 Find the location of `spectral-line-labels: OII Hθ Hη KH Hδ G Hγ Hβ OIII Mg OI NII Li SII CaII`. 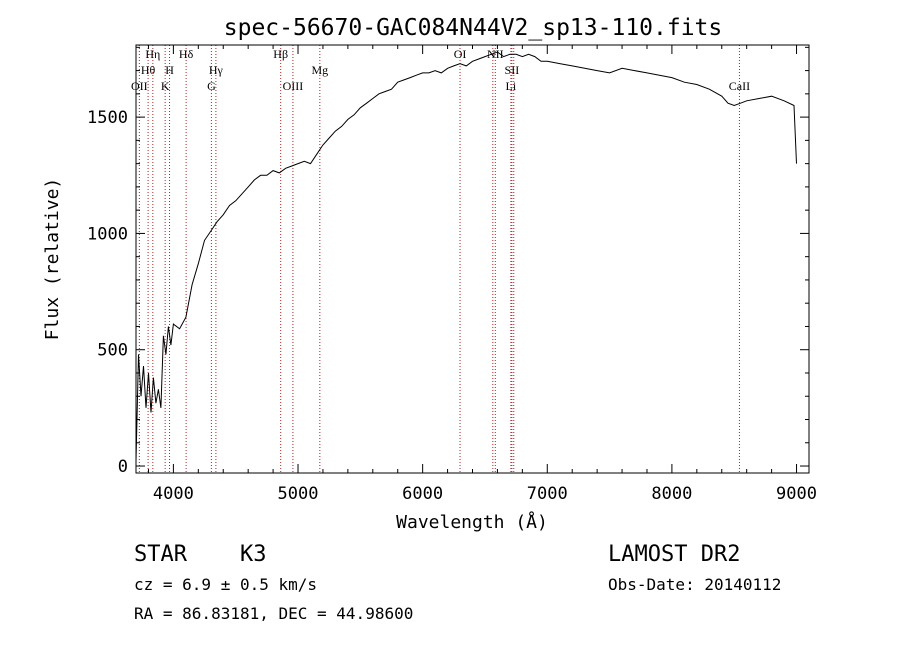

spectral-line-labels: OII Hθ Hη KH Hδ G Hγ Hβ OIII Mg OI NII Li SII CaII is located at coordinates (440, 70).